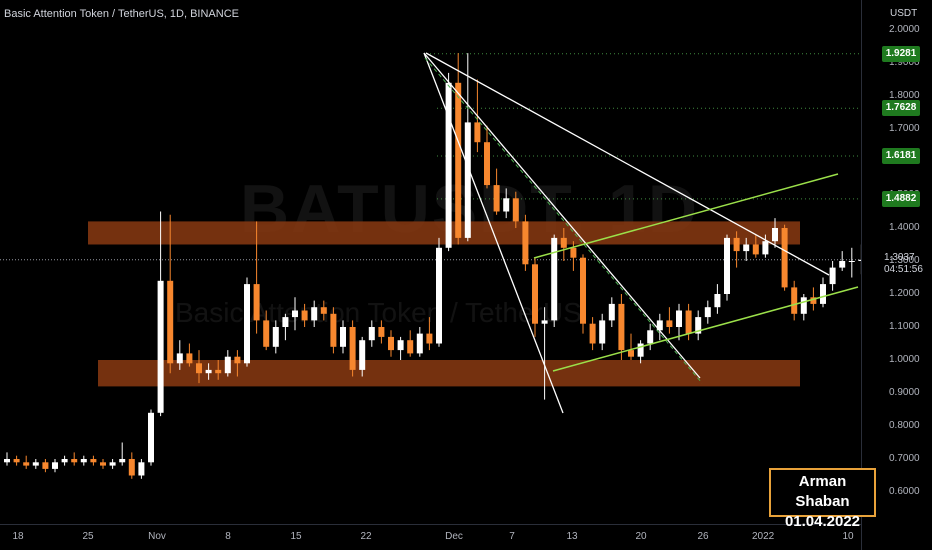 Image resolution: width=932 pixels, height=550 pixels. I want to click on price-tick-label: 1.1000, so click(904, 326).